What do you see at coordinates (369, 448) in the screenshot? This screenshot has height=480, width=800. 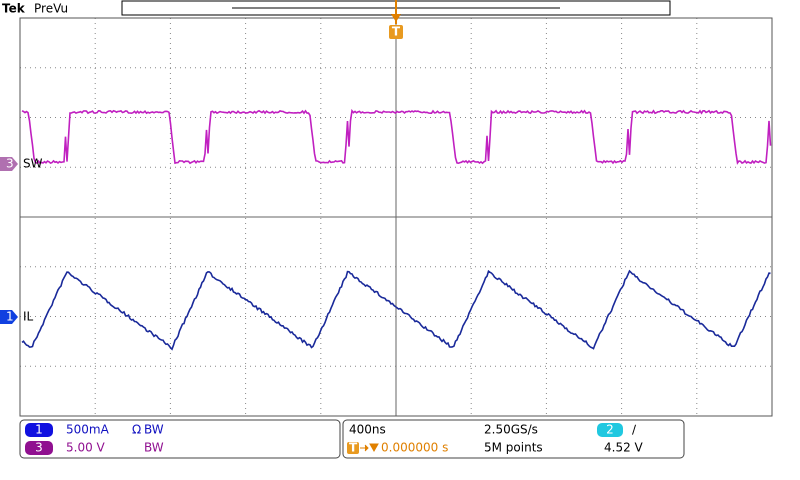 I see `trigger-pos-arrow` at bounding box center [369, 448].